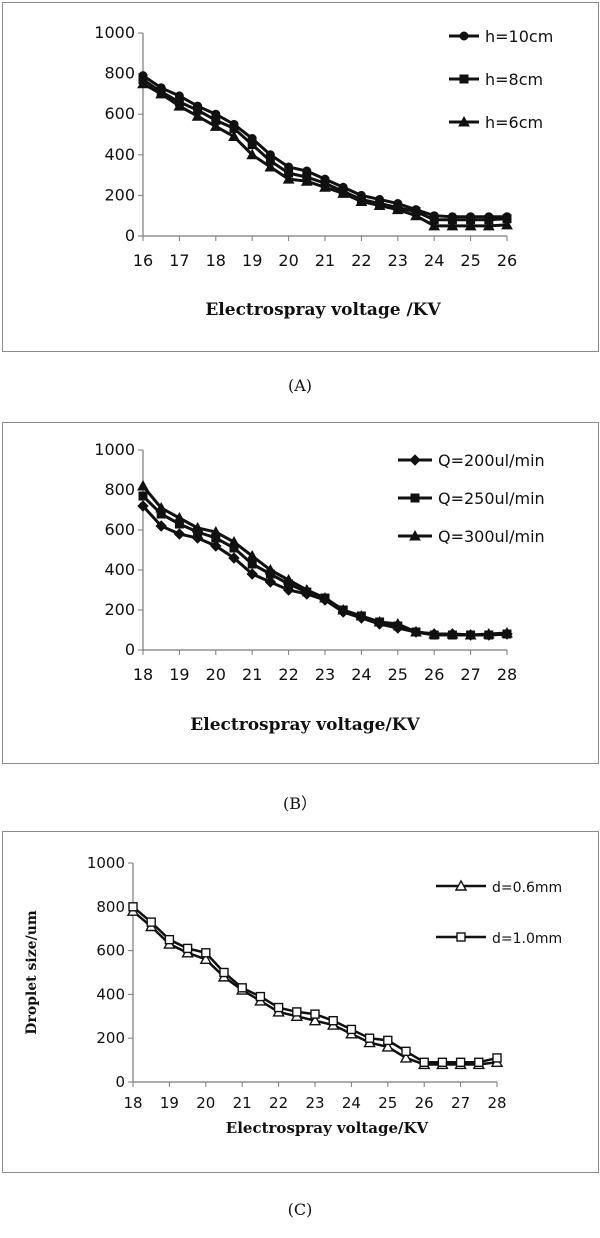 Image resolution: width=600 pixels, height=1238 pixels. What do you see at coordinates (252, 564) in the screenshot?
I see `chart-b-series-2-point` at bounding box center [252, 564].